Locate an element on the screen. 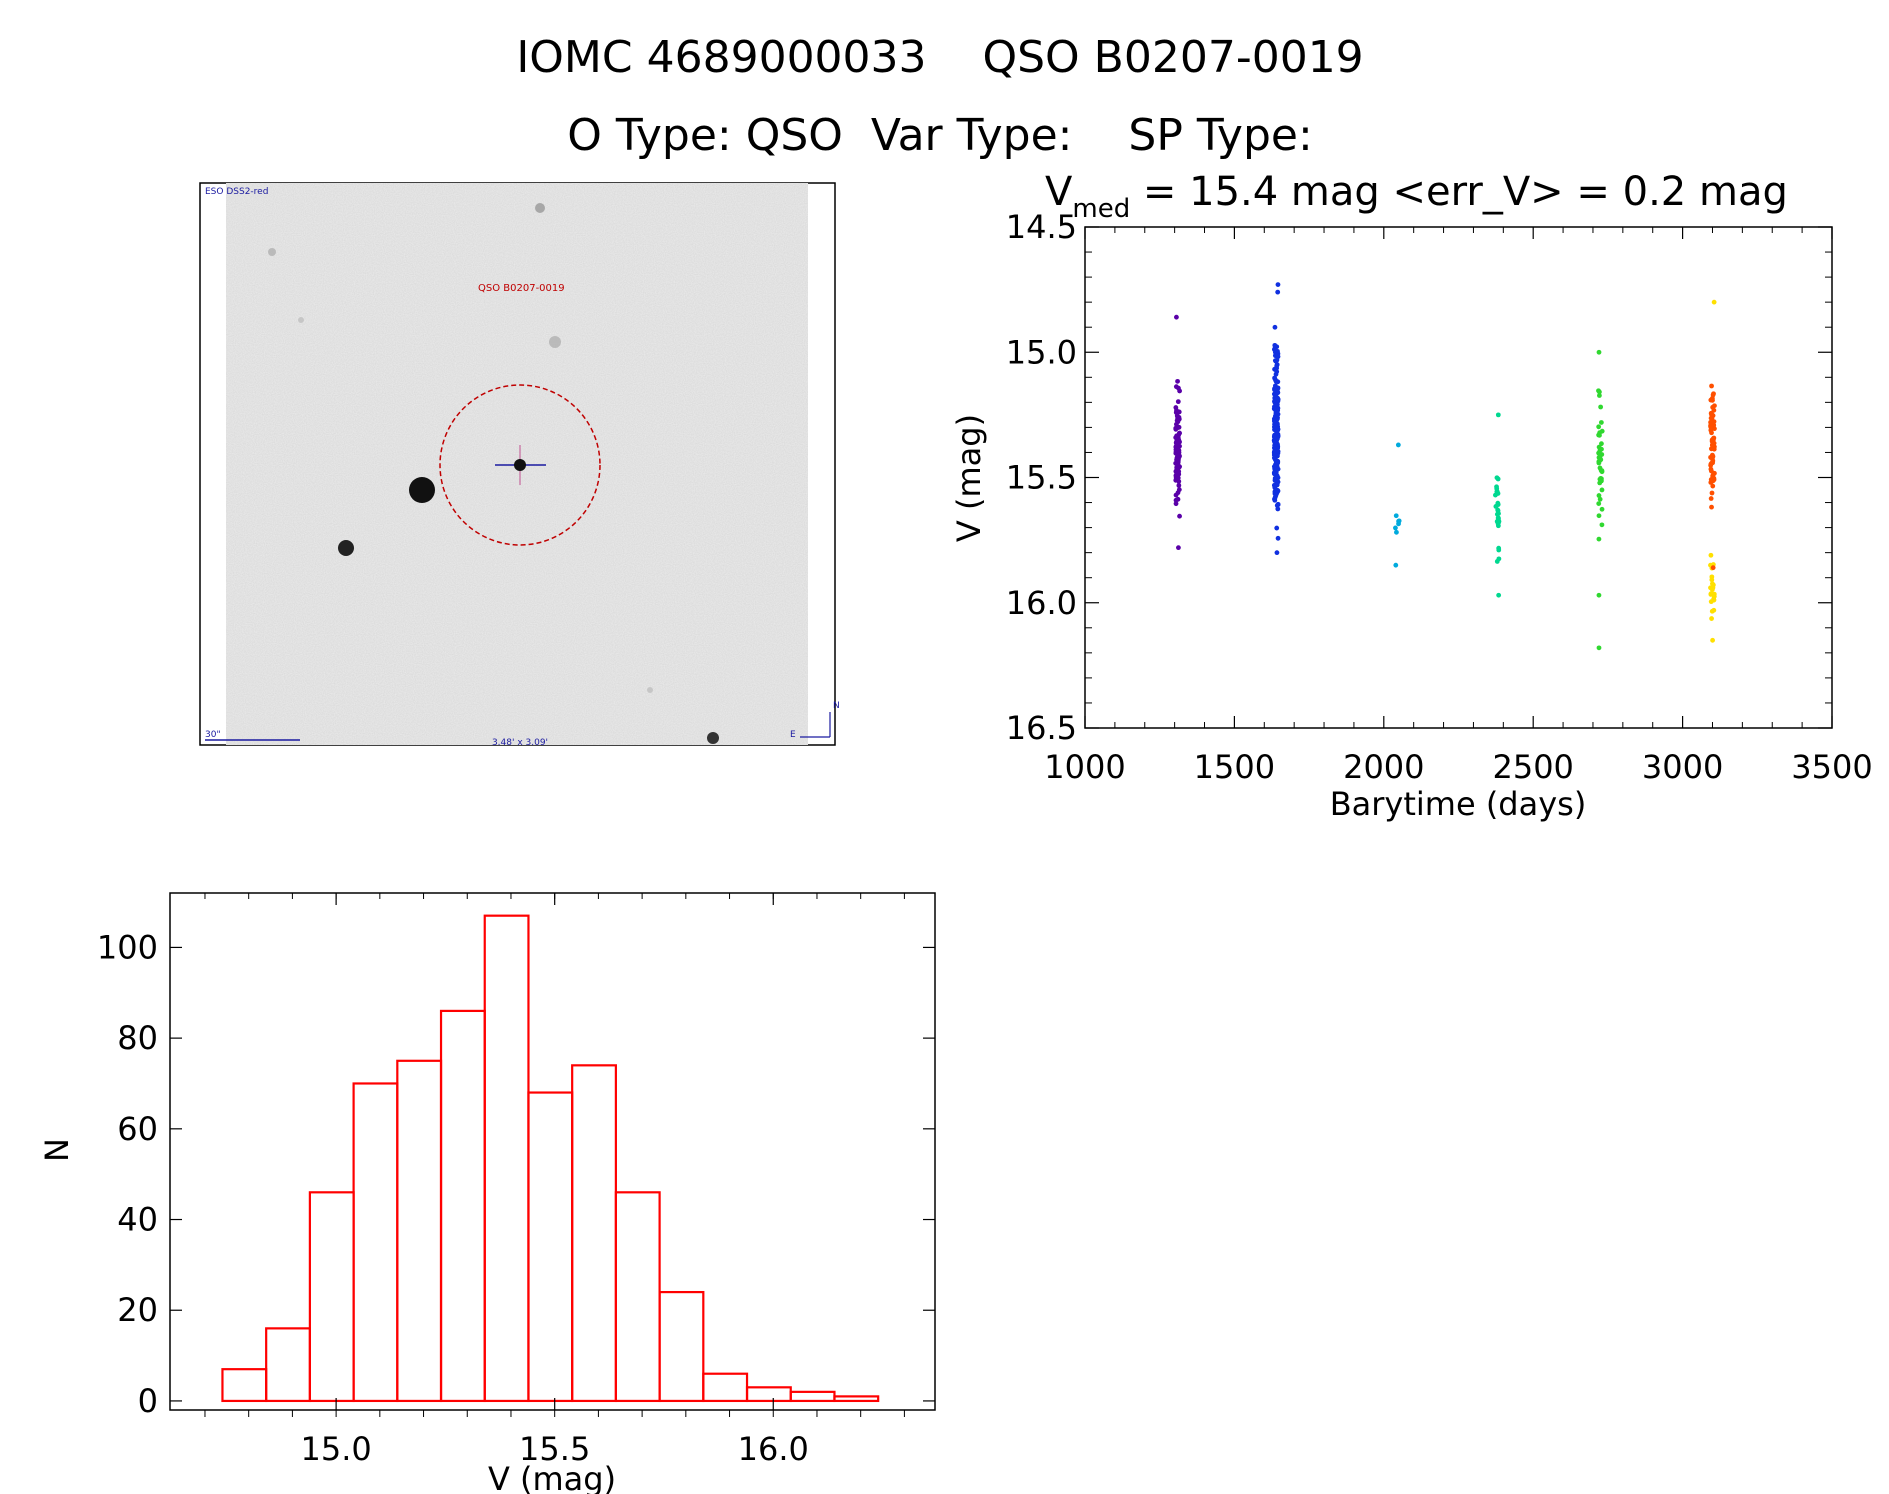 This screenshot has width=1889, height=1494. lc-x-tick-label: 2000 is located at coordinates (1383, 767).